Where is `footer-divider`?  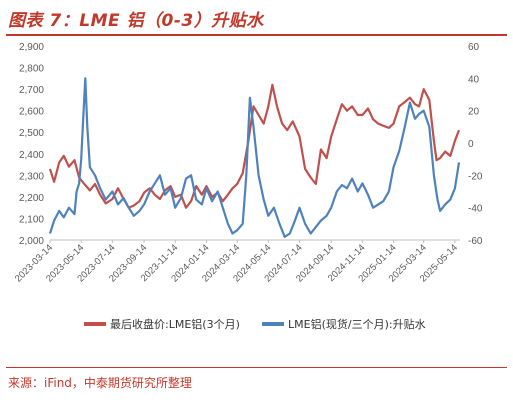
footer-divider is located at coordinates (256, 367).